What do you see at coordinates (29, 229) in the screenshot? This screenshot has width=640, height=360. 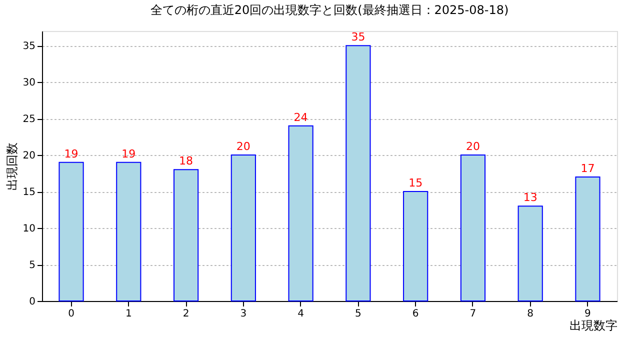 I see `y-tick-label: 10` at bounding box center [29, 229].